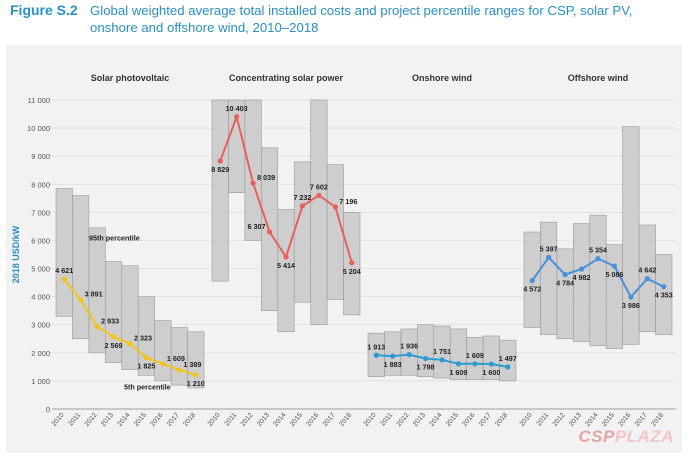  Describe the element at coordinates (532, 289) in the screenshot. I see `data-label: 4 572` at that location.